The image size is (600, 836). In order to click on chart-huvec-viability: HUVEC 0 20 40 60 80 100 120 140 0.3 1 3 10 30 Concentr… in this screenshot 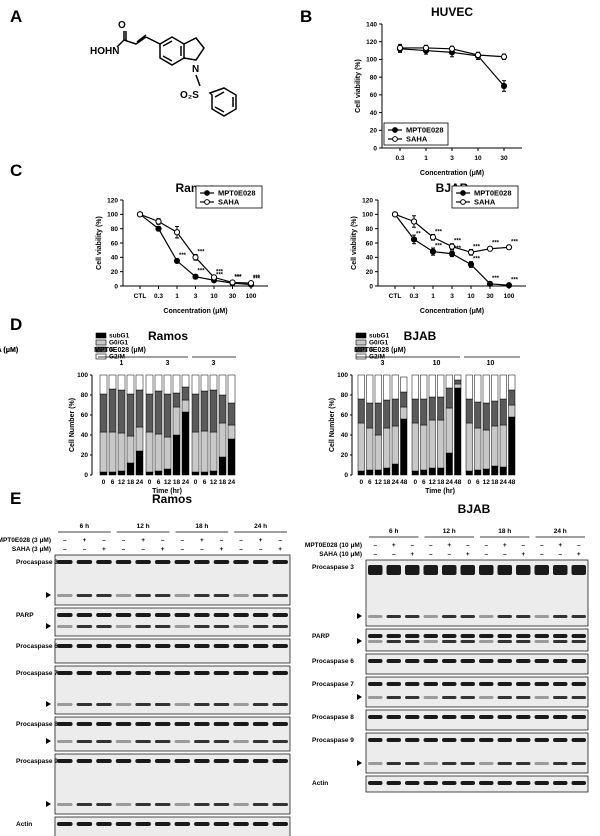, I will do `click(438, 91)`.